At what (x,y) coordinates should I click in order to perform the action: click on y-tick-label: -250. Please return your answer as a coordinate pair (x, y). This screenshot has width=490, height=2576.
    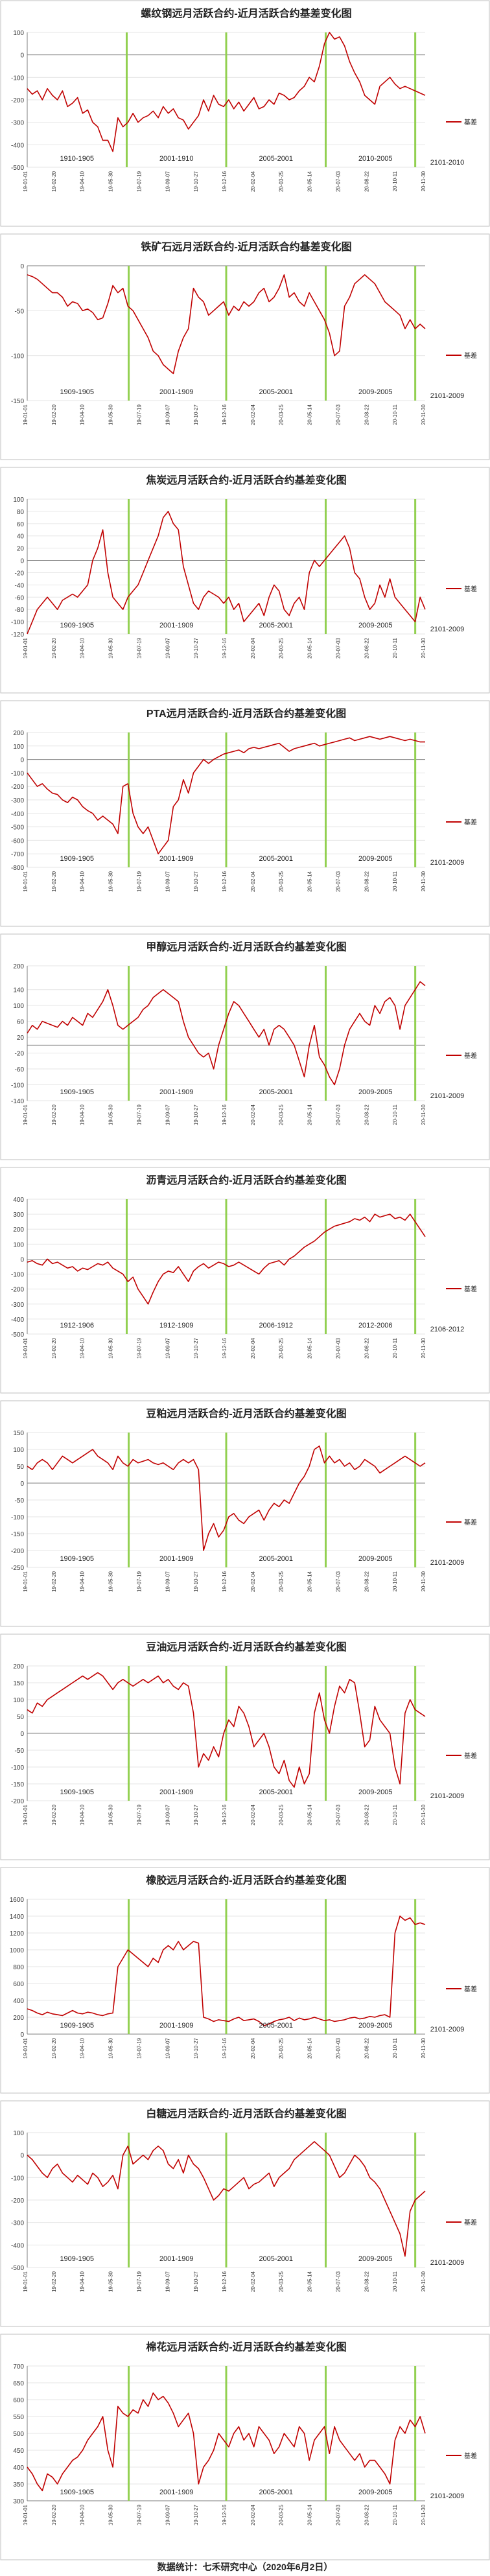
    Looking at the image, I should click on (17, 1568).